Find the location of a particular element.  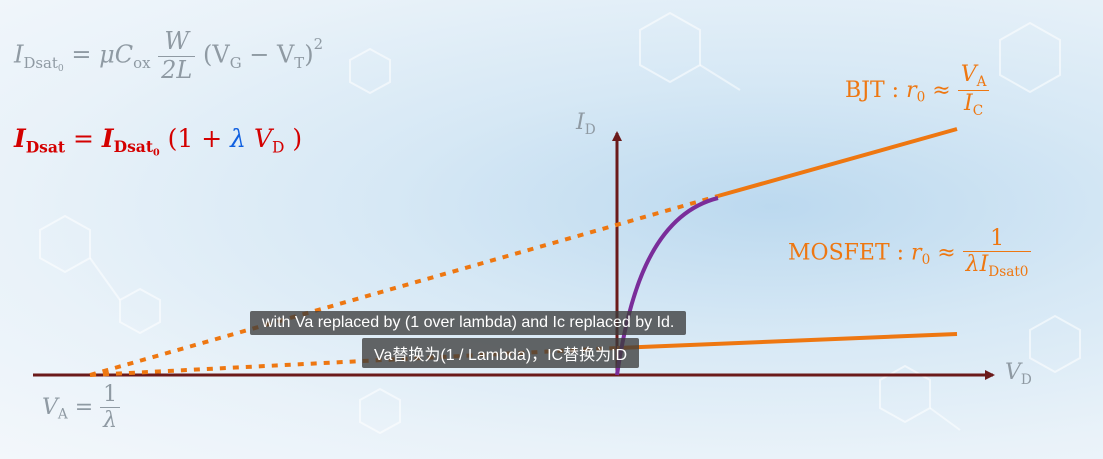

mosfet-output-resistance: MOSFET : r0 ≈ 1 λIDsat0 is located at coordinates (910, 253).